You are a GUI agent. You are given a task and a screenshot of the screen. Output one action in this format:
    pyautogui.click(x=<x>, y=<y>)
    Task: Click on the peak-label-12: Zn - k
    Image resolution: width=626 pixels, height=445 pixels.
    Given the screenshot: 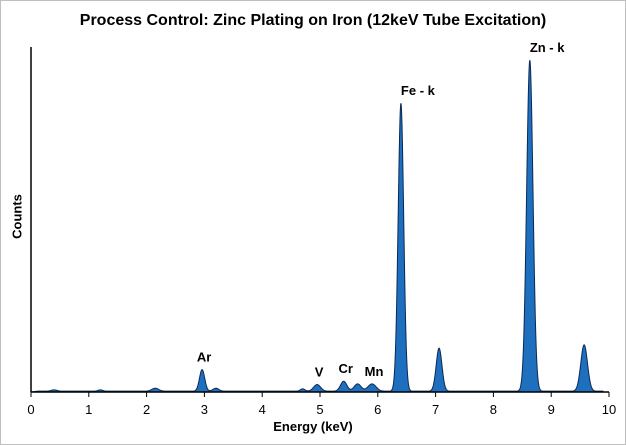 What is the action you would take?
    pyautogui.click(x=547, y=47)
    